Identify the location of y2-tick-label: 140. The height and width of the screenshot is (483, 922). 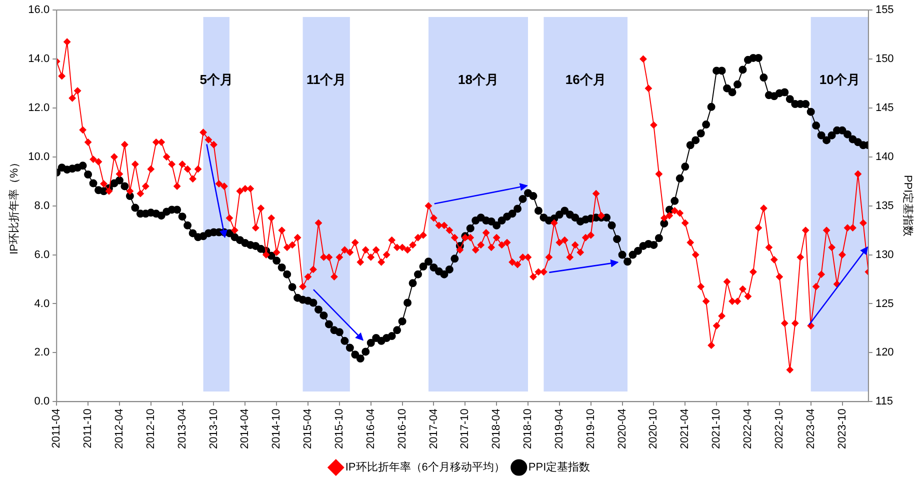
(884, 156).